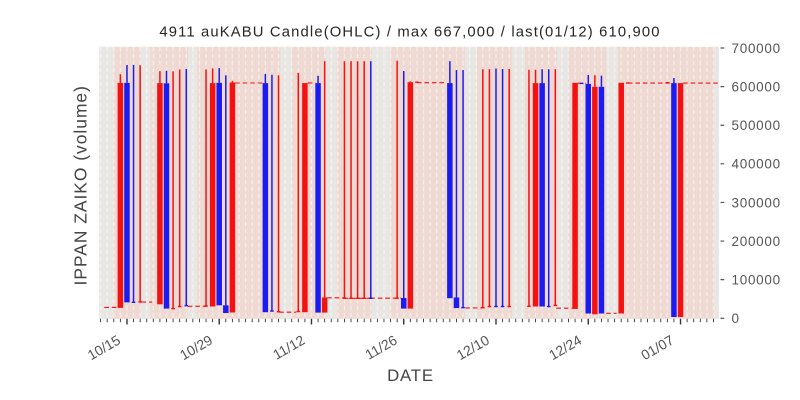  I want to click on svg-text: 700000, so click(756, 48).